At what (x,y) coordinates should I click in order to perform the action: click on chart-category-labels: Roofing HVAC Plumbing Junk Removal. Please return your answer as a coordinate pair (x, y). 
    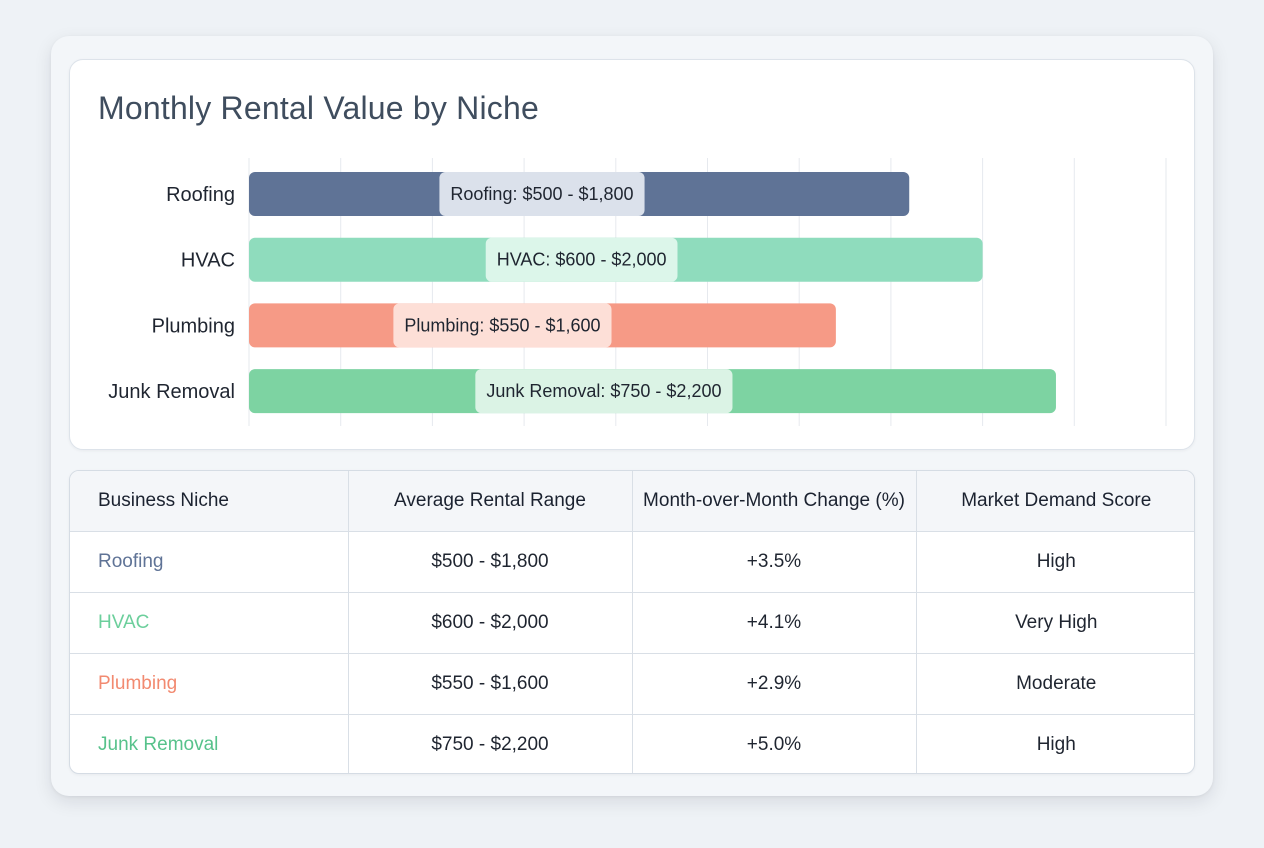
    Looking at the image, I should click on (171, 293).